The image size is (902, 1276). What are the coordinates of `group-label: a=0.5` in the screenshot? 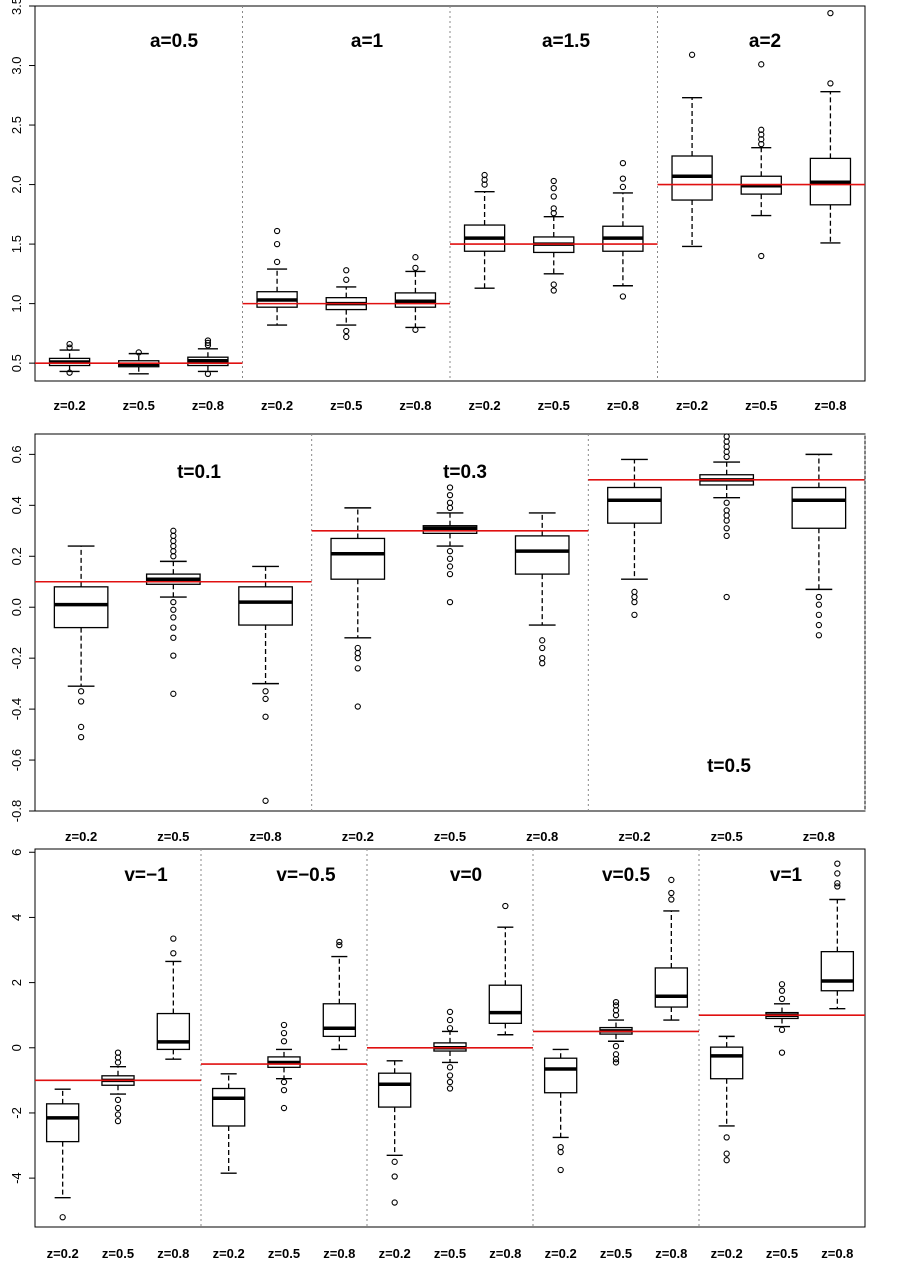 It's located at (174, 41).